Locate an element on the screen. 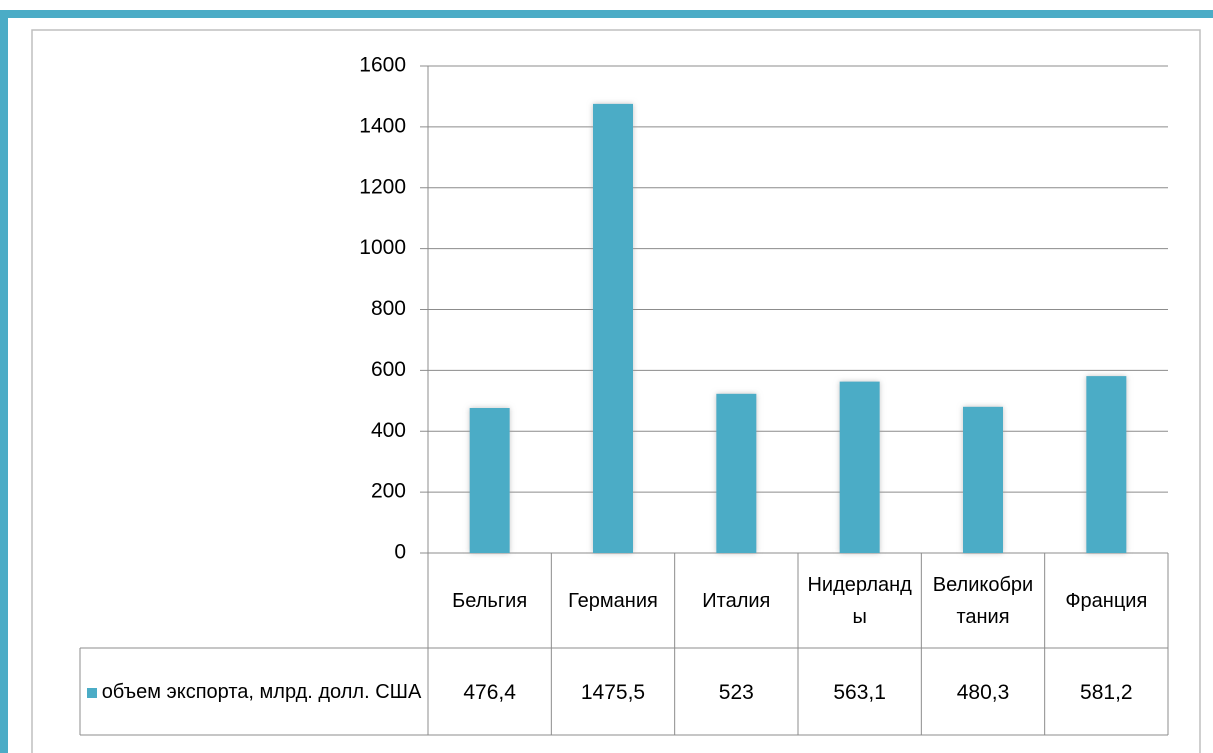 Image resolution: width=1213 pixels, height=753 pixels. data-table-value: 1475,5 is located at coordinates (613, 692).